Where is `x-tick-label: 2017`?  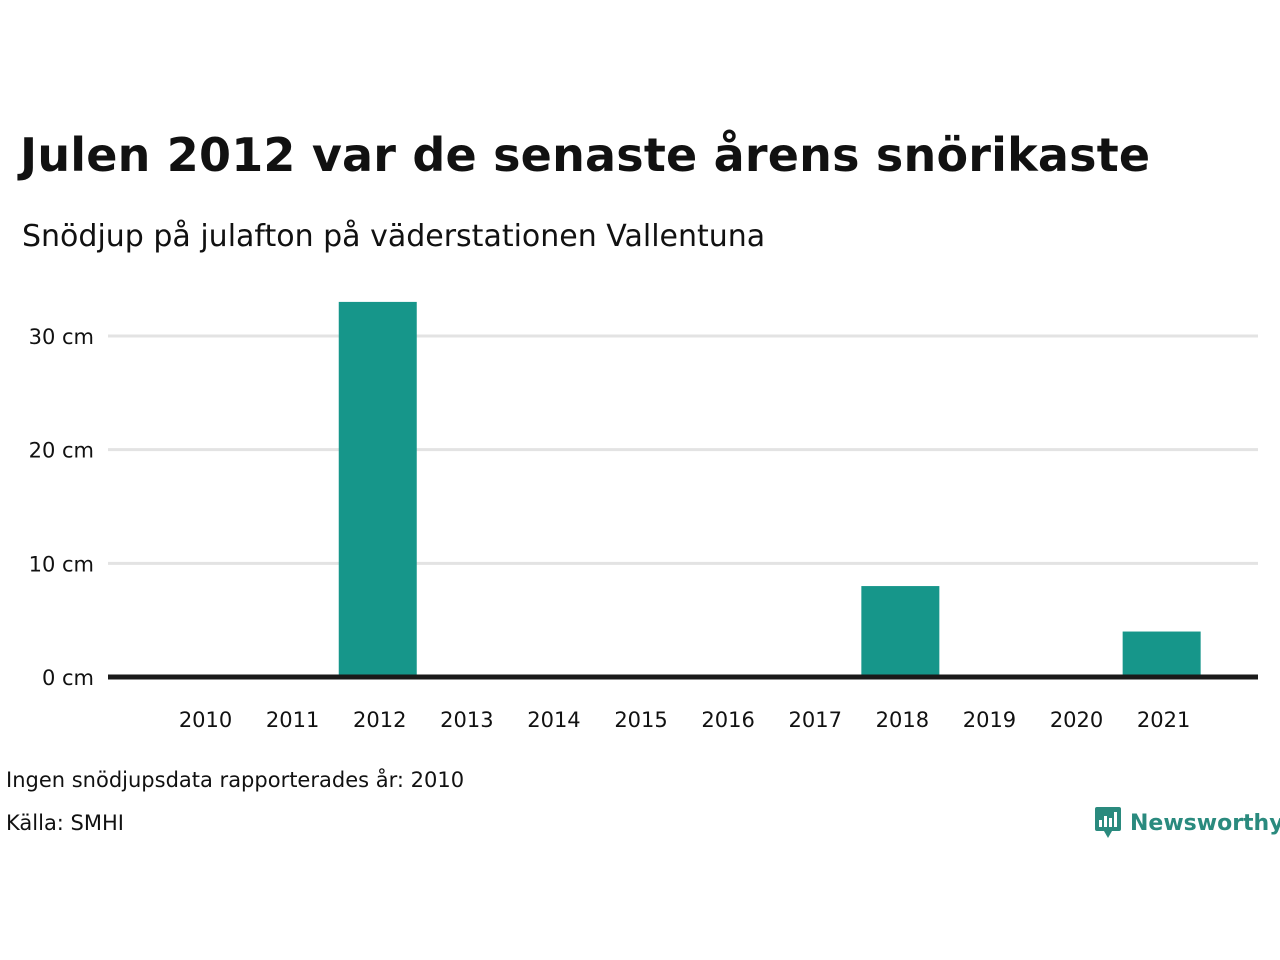
x-tick-label: 2017 is located at coordinates (815, 720).